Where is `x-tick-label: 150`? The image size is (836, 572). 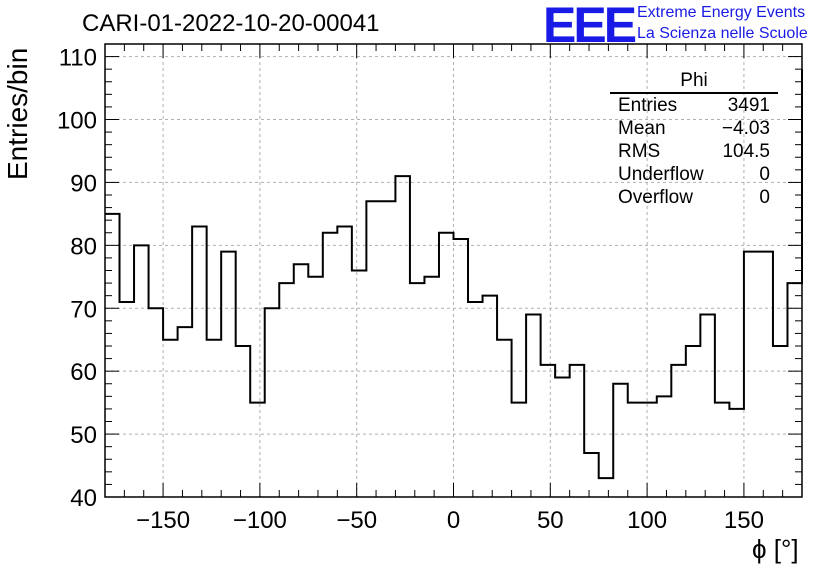
x-tick-label: 150 is located at coordinates (744, 520).